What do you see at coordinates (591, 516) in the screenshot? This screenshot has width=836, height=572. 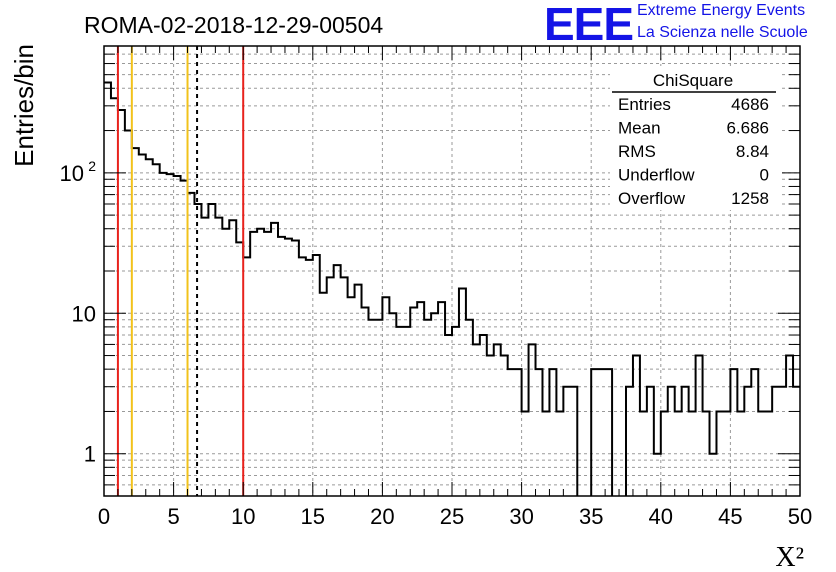 I see `x-tick-label: 35` at bounding box center [591, 516].